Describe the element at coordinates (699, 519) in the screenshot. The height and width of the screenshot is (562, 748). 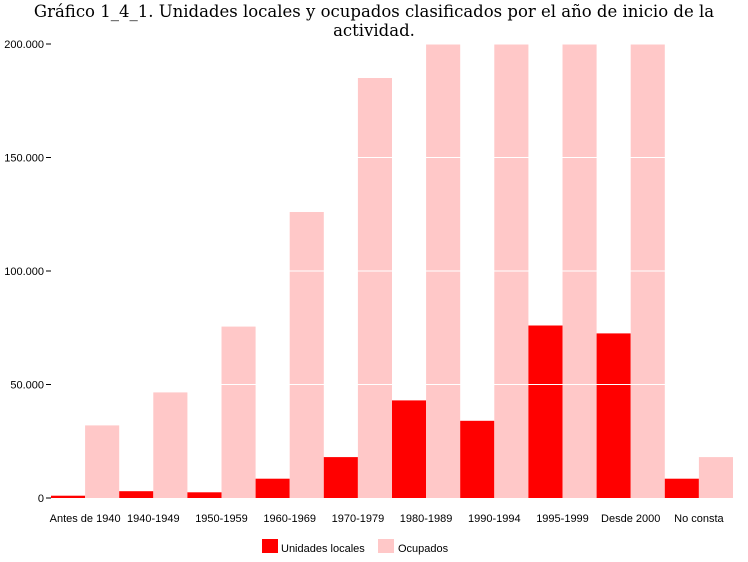
I see `x-tick-label: No consta` at that location.